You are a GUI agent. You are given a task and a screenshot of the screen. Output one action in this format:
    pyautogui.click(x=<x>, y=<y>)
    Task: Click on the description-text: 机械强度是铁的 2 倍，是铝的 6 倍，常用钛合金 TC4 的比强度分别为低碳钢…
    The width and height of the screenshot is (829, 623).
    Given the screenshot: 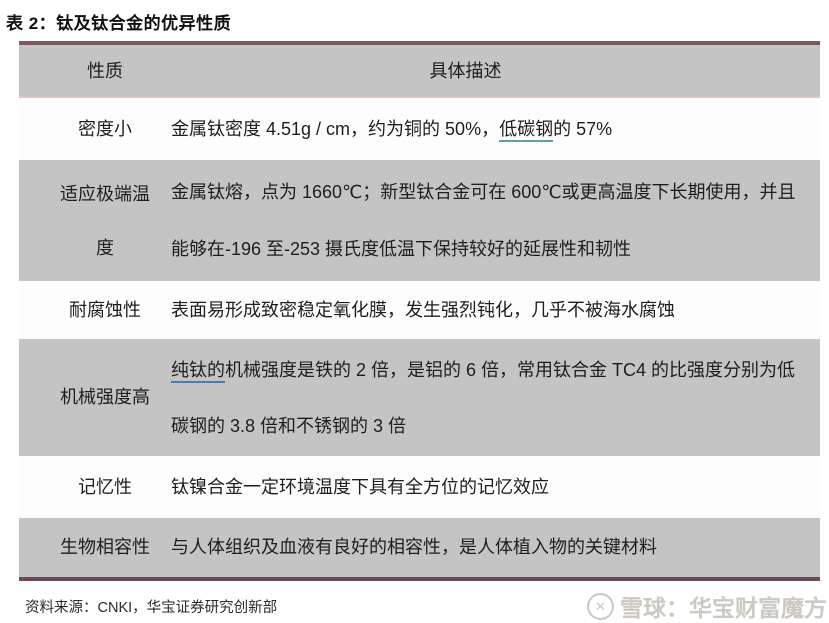 What is the action you would take?
    pyautogui.click(x=483, y=397)
    